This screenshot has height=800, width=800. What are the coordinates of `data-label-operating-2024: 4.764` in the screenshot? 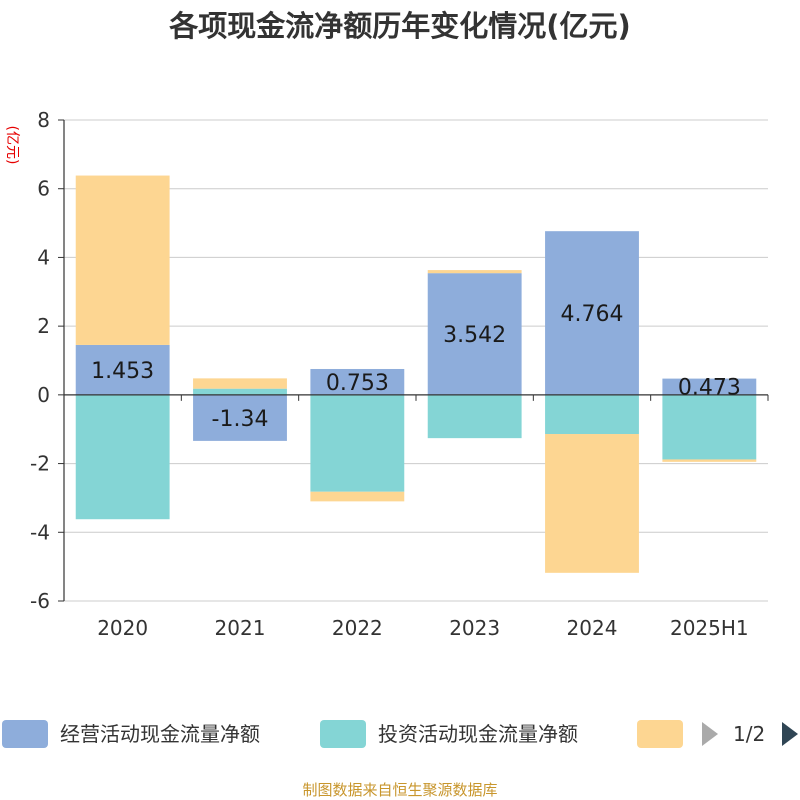 It's located at (592, 314).